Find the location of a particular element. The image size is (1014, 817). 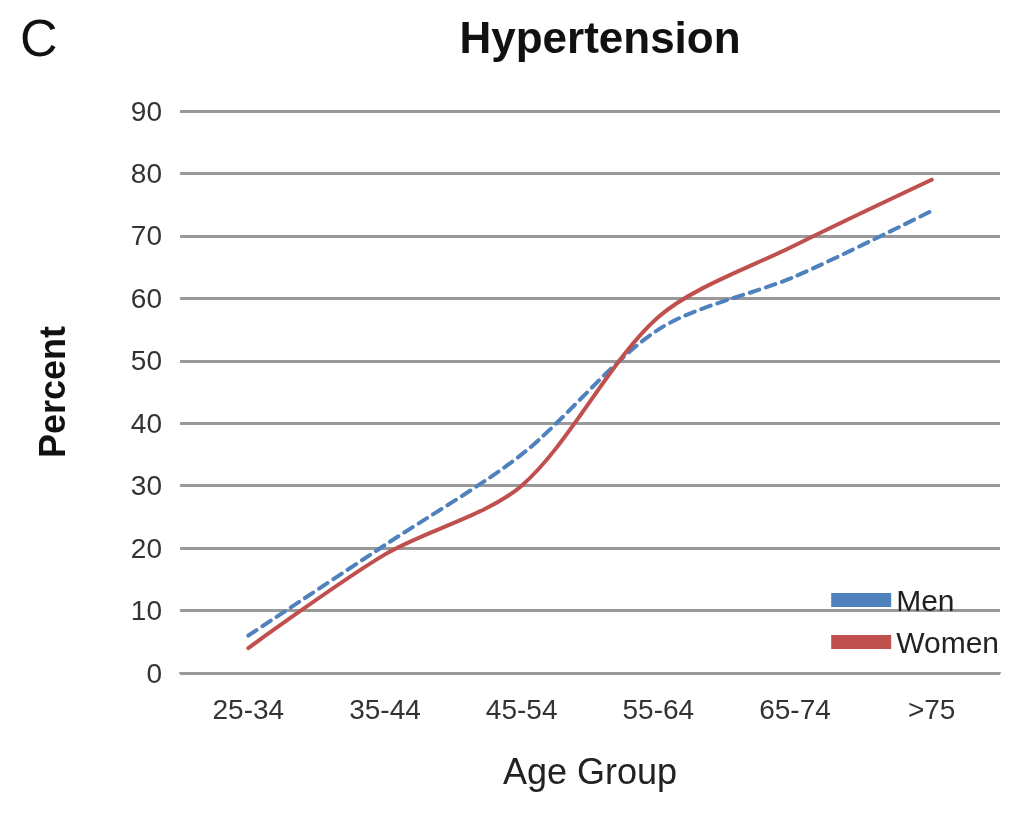

legend-label: Men is located at coordinates (925, 600).